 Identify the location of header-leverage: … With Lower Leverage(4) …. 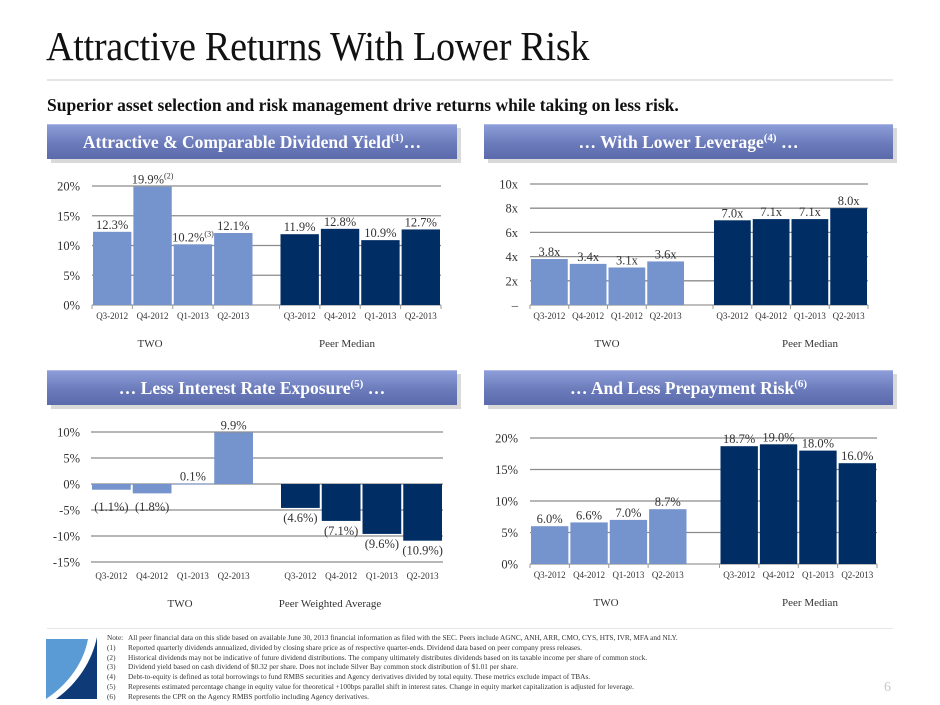
(688, 141).